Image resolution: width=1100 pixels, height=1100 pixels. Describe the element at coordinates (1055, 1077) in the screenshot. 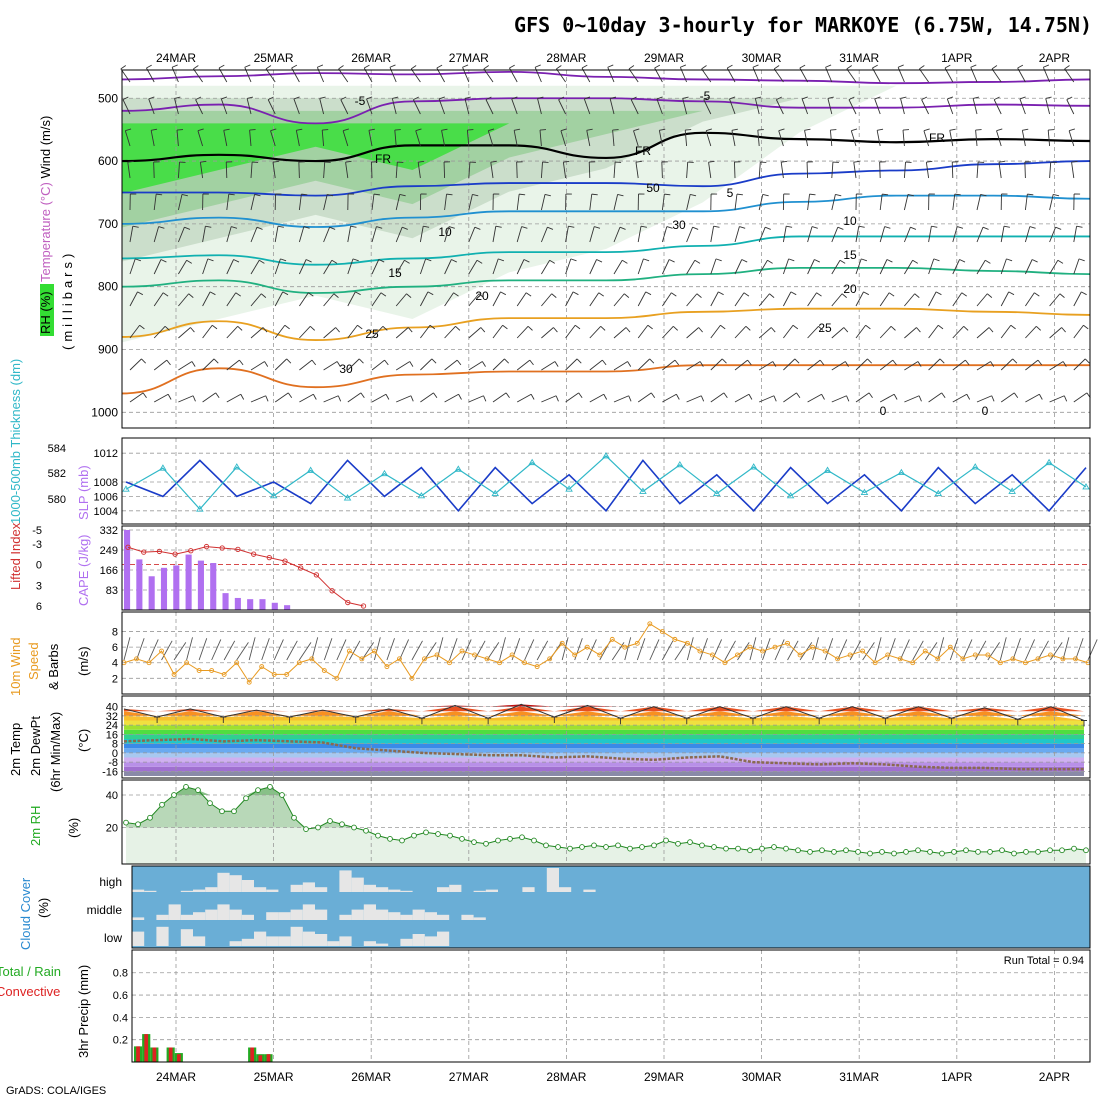

I see `bottom-date-2APR: 2APR` at that location.